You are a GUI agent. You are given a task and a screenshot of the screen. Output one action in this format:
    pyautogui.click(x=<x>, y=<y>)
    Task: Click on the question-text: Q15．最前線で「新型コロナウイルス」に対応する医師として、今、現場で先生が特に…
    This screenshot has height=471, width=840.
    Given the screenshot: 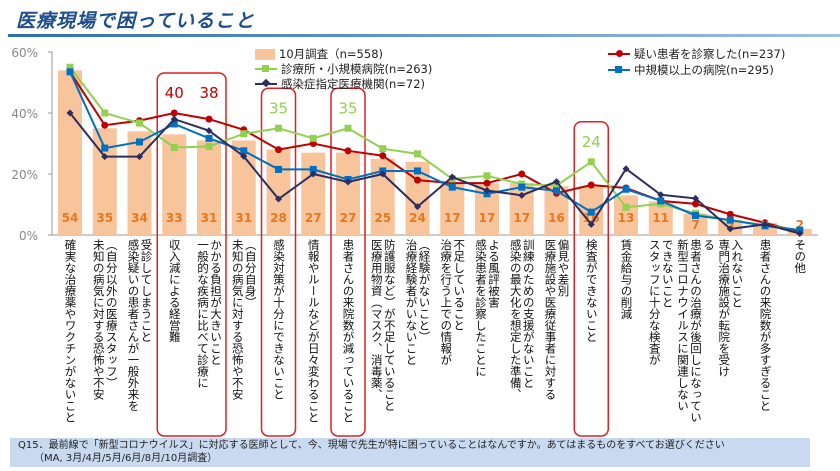 What is the action you would take?
    pyautogui.click(x=371, y=445)
    